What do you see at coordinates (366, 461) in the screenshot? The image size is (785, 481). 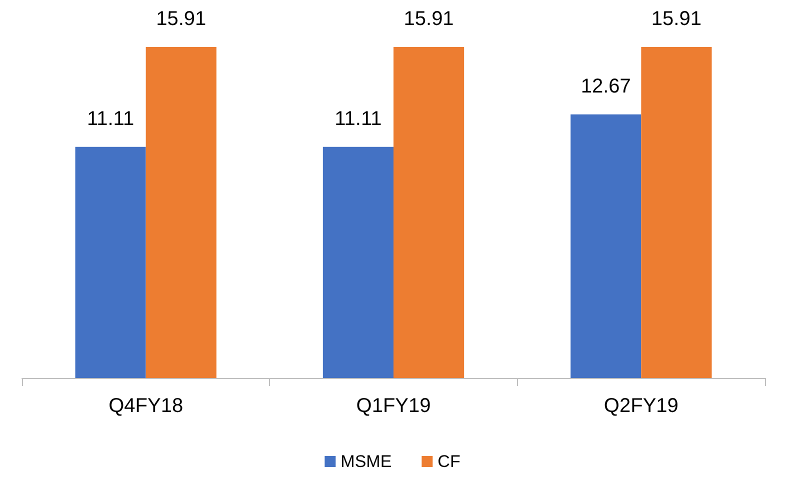 I see `legend-label: MSME` at bounding box center [366, 461].